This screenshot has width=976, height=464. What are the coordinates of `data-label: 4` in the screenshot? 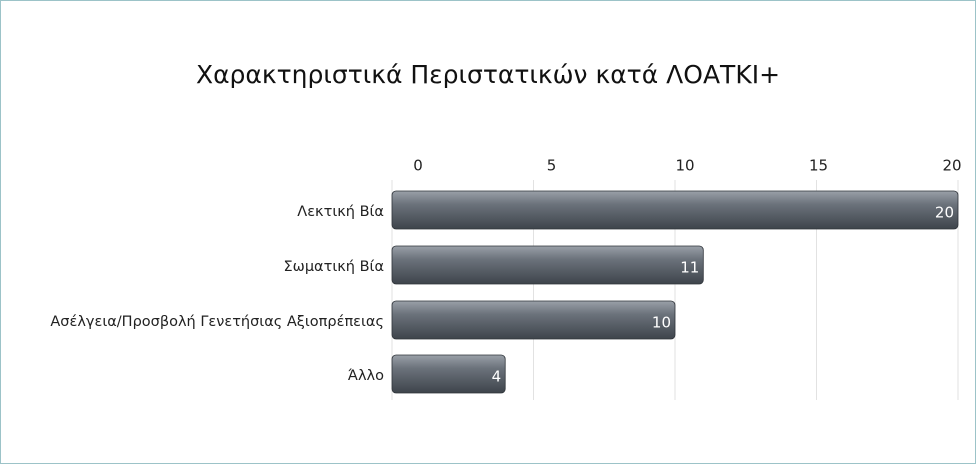 It's located at (497, 377).